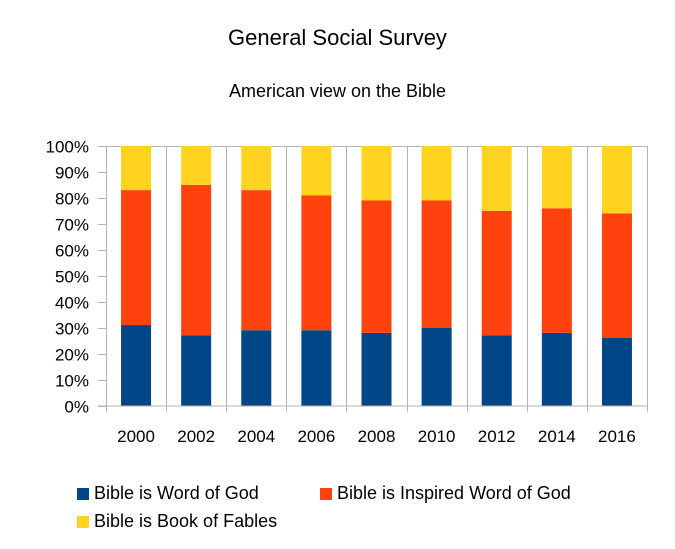 The image size is (675, 549). What do you see at coordinates (72, 381) in the screenshot?
I see `y-tick-label: 10%` at bounding box center [72, 381].